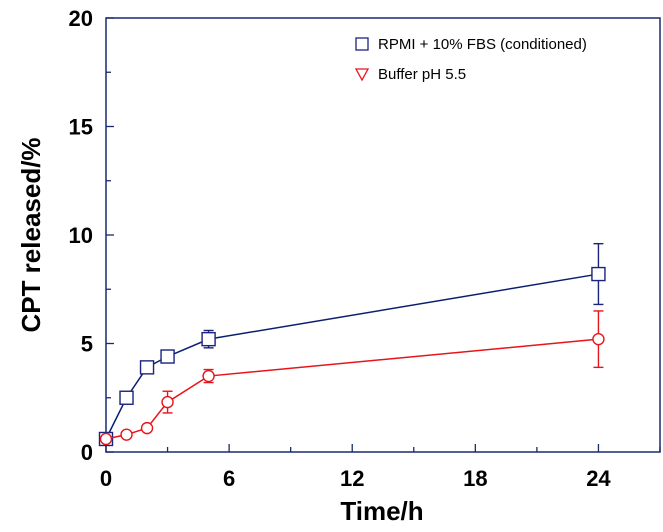 The height and width of the screenshot is (532, 663). Describe the element at coordinates (81, 18) in the screenshot. I see `y-tick-label: 20` at that location.